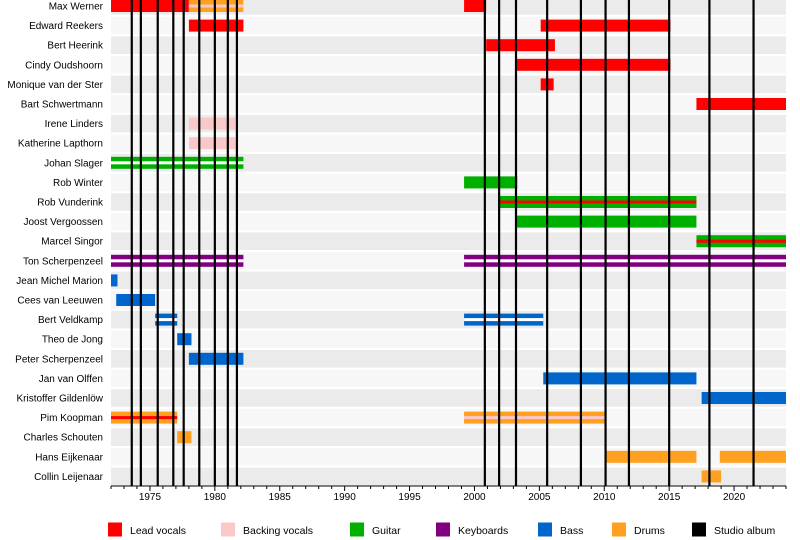 This screenshot has height=540, width=800. Describe the element at coordinates (483, 531) in the screenshot. I see `legend-label: Keyboards` at that location.